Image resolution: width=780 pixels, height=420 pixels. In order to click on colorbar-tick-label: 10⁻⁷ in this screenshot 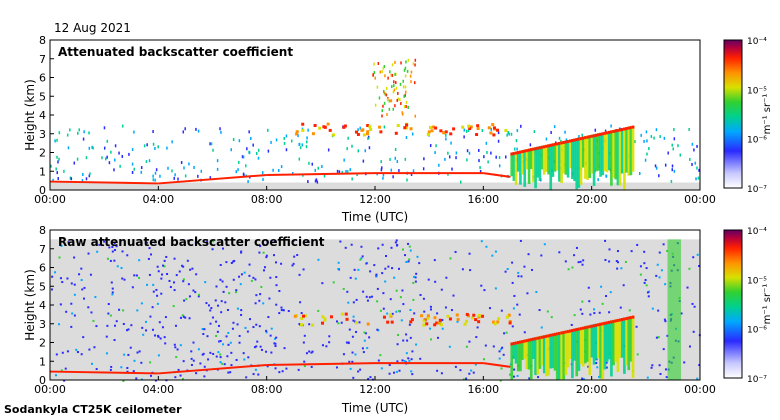, I will do `click(757, 380)`.